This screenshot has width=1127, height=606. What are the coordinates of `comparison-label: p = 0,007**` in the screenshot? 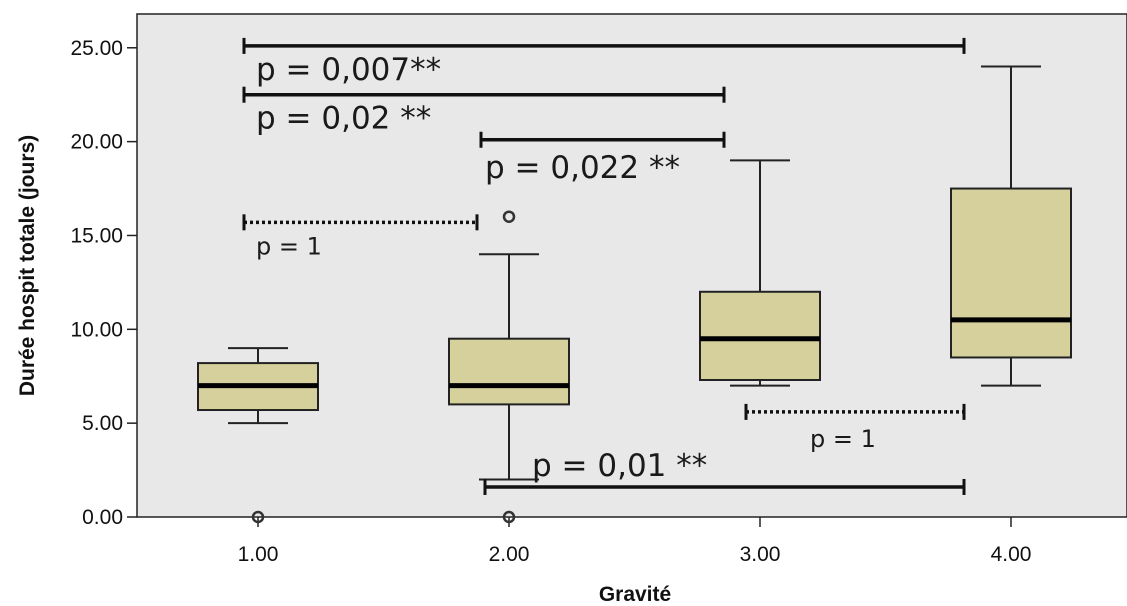 It's located at (348, 70).